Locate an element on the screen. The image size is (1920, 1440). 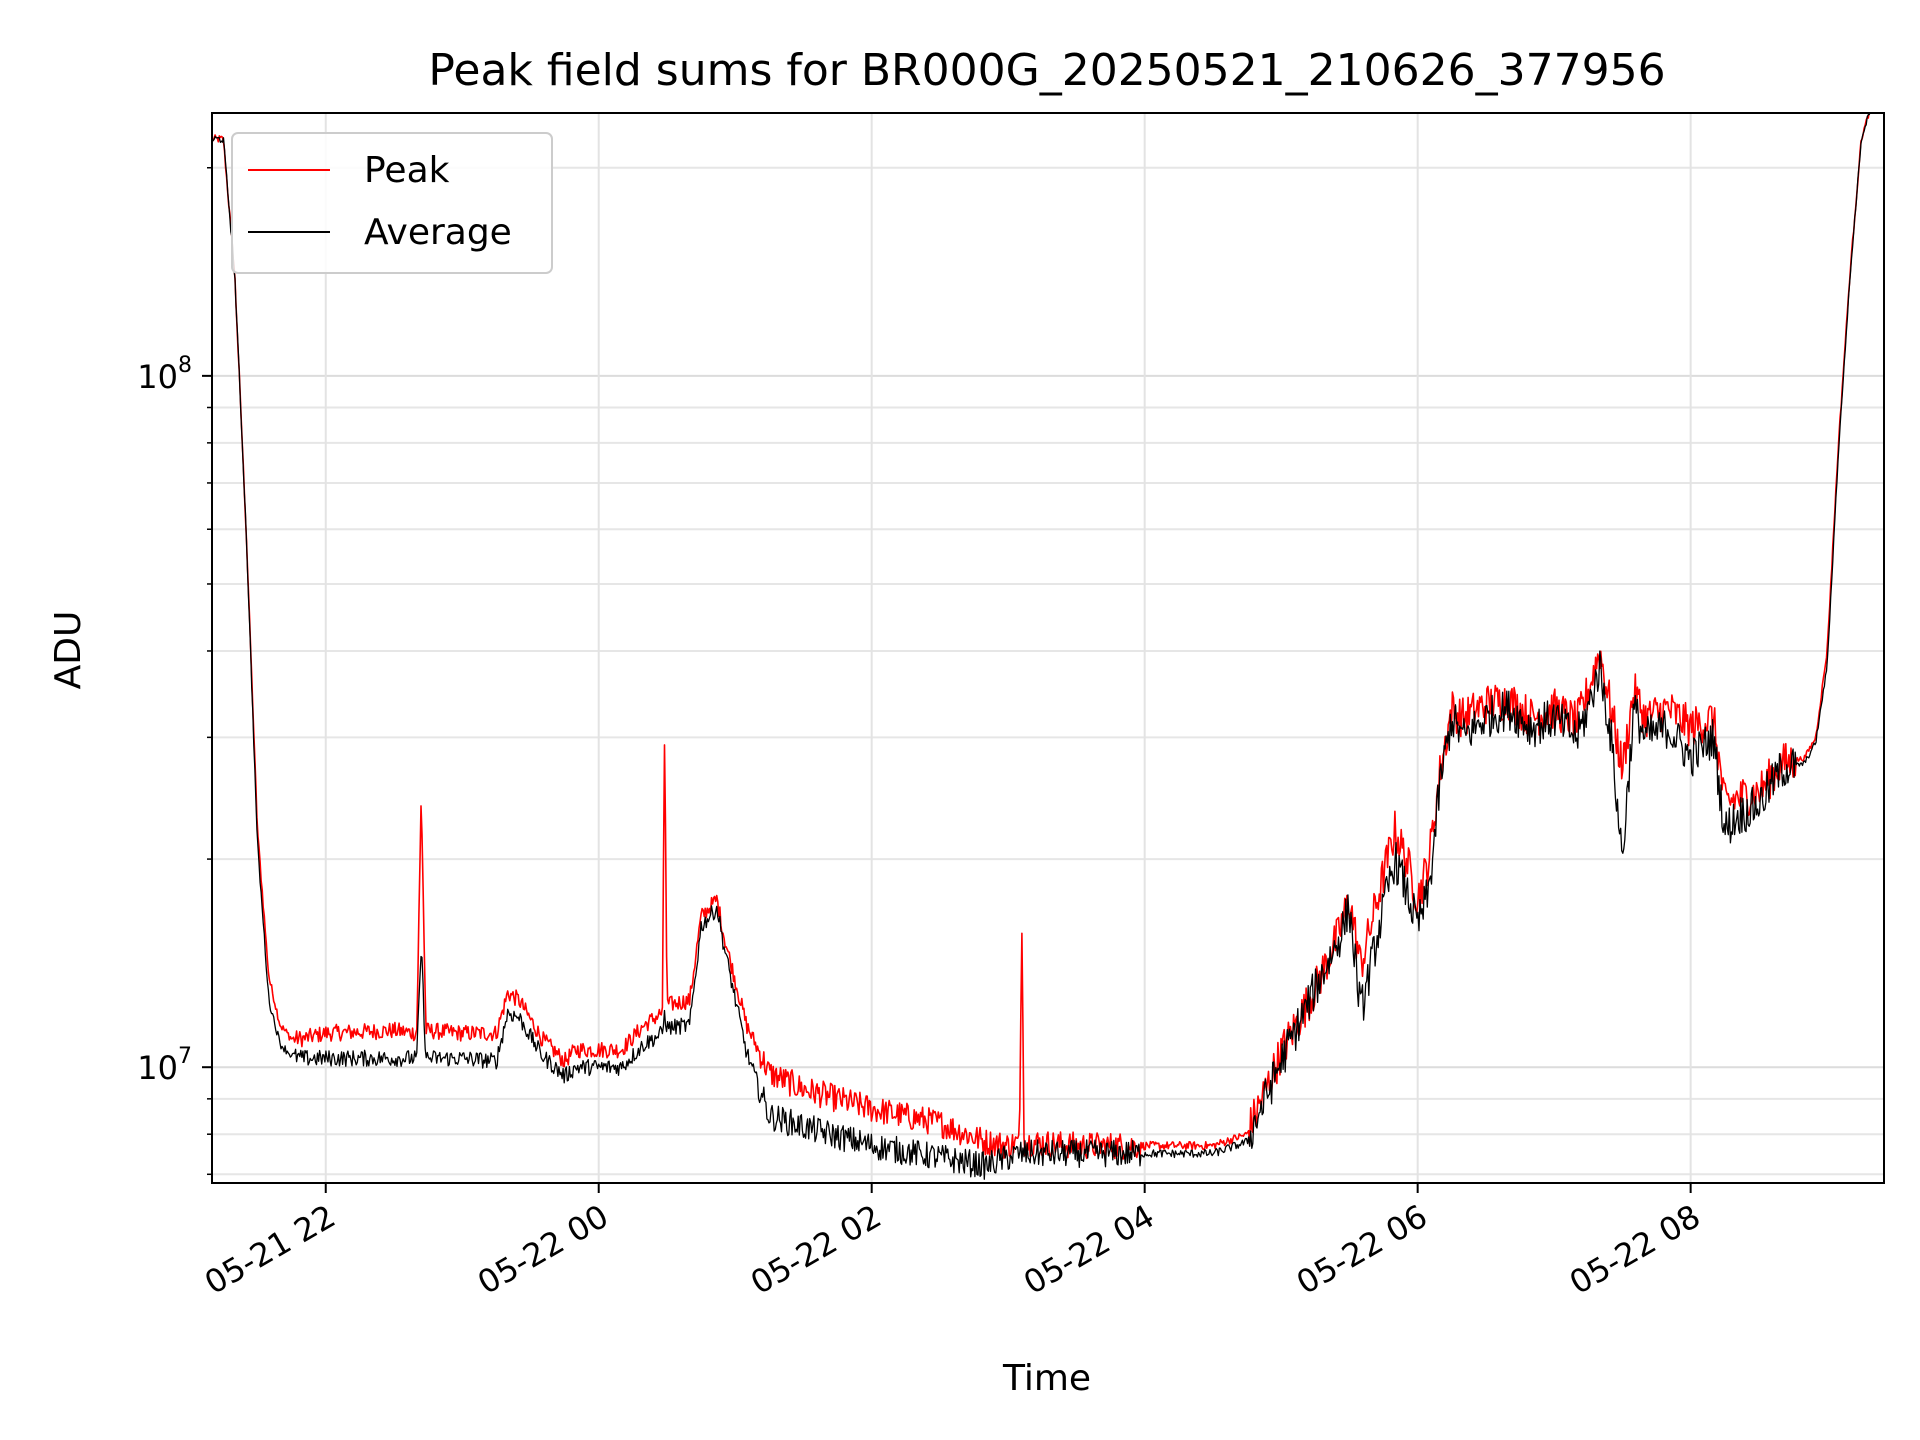
legend: Peak Average is located at coordinates (392, 203).